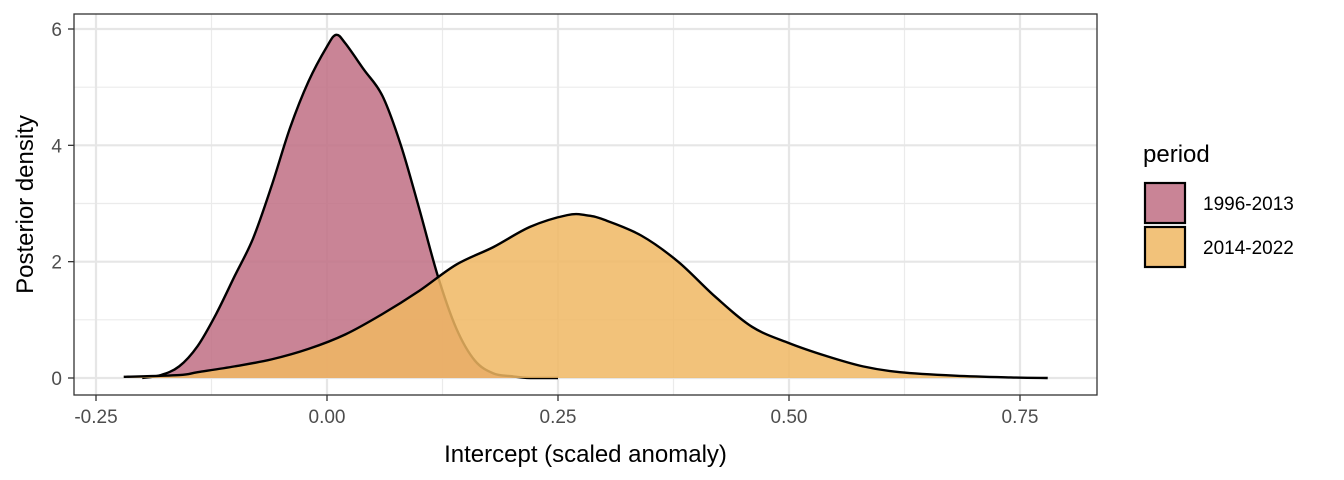  Describe the element at coordinates (558, 417) in the screenshot. I see `x-tick-label: 0.25` at that location.